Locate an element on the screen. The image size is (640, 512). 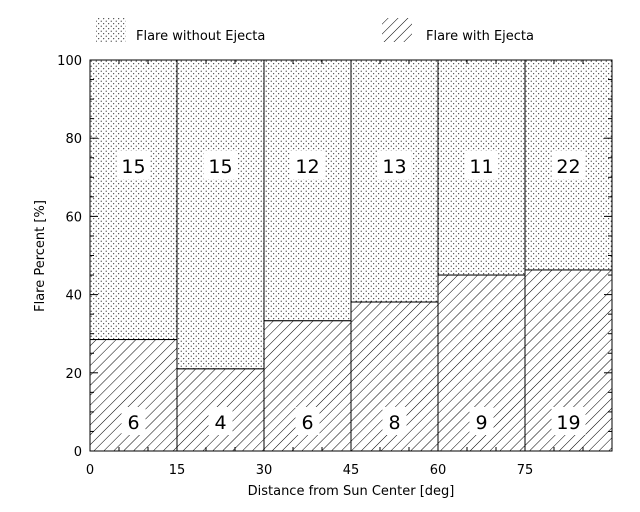
count-label-with-ejecta-0: 6 is located at coordinates (133, 423).